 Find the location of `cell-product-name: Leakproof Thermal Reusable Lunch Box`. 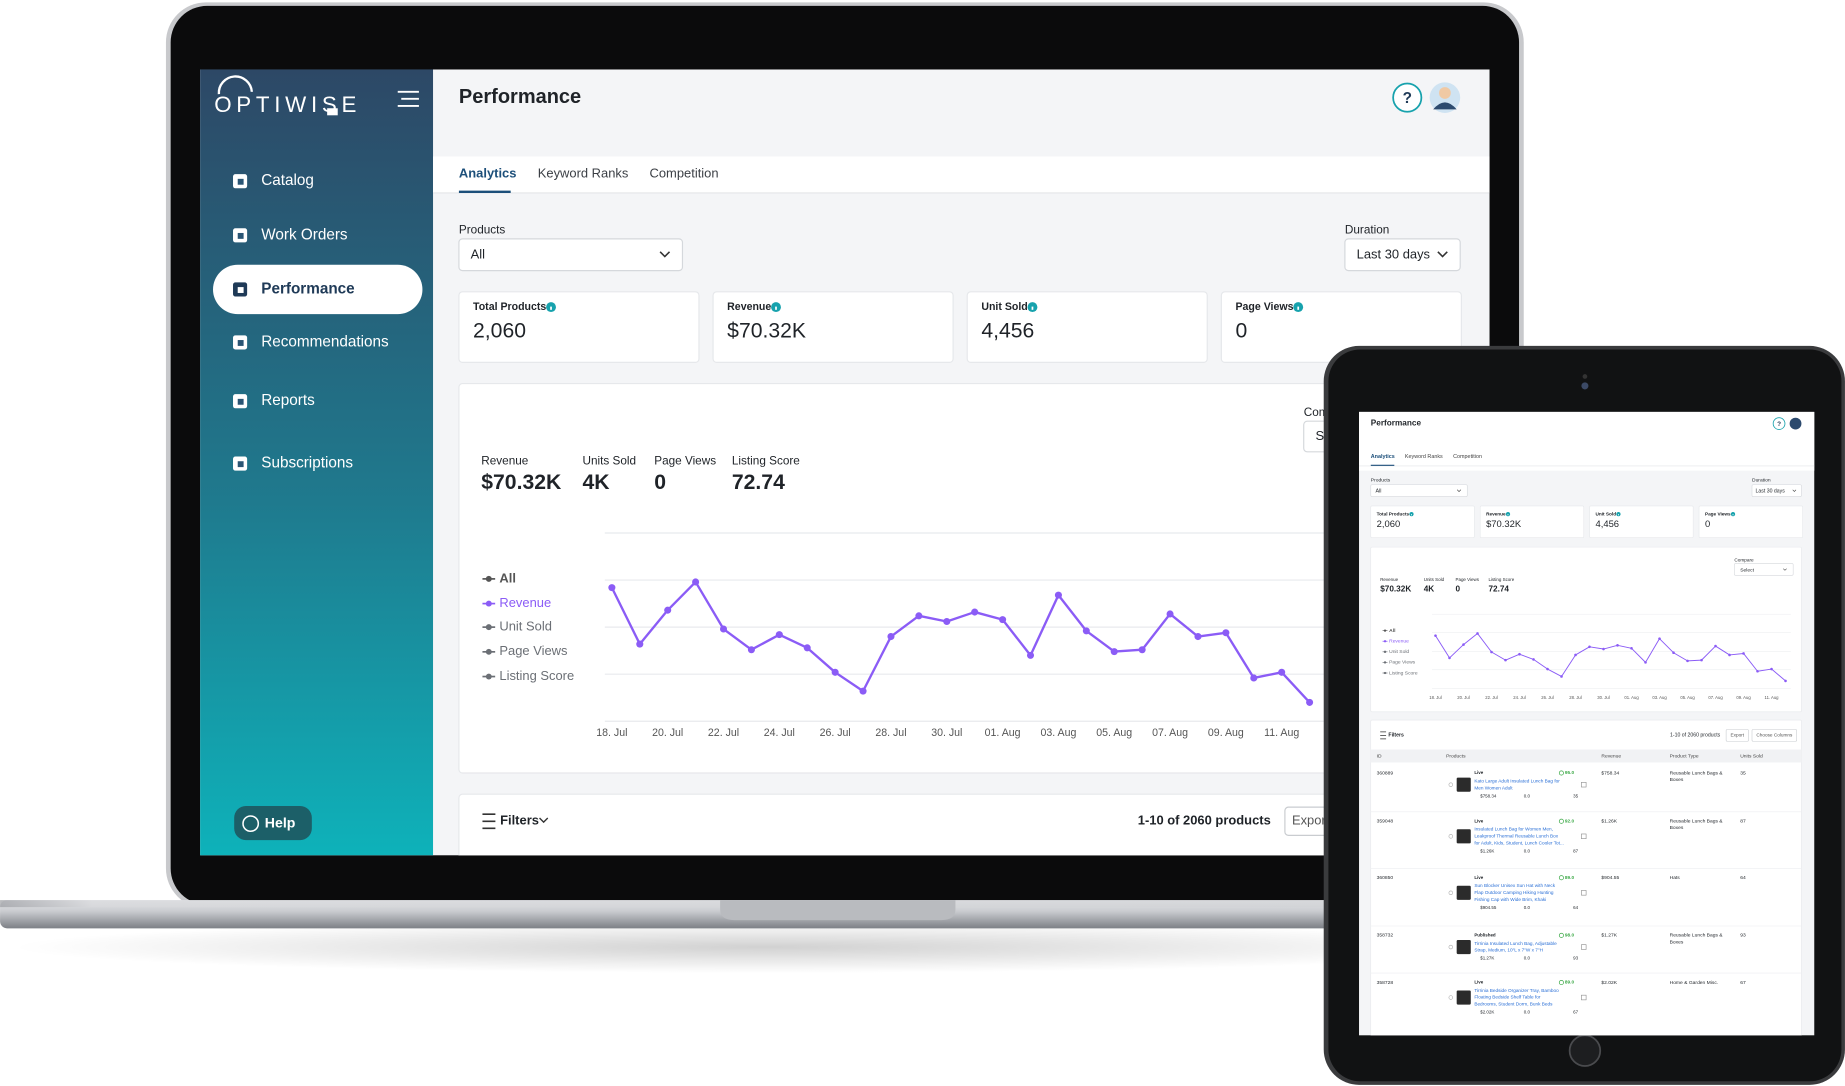

cell-product-name: Leakproof Thermal Reusable Lunch Box is located at coordinates (1516, 836).